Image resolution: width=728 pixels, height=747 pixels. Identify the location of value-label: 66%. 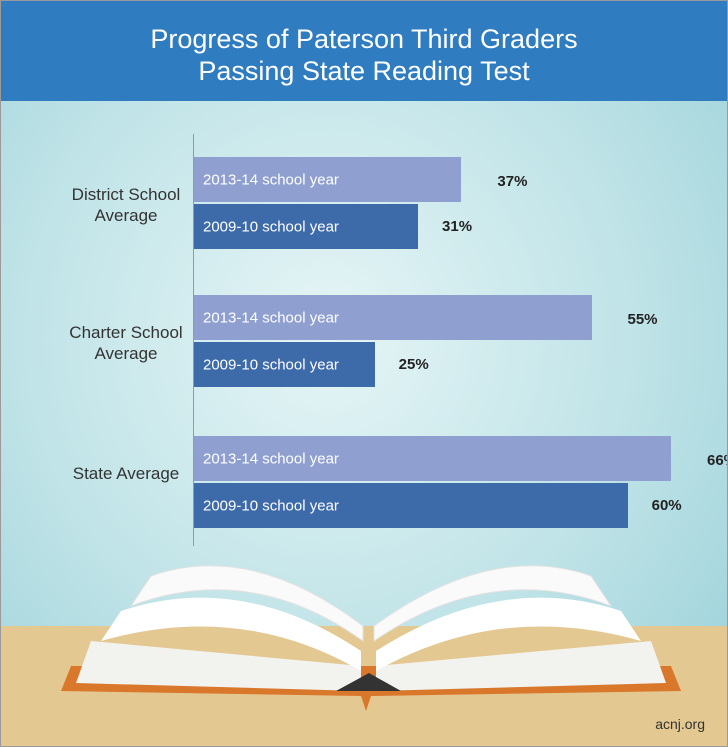
(717, 460).